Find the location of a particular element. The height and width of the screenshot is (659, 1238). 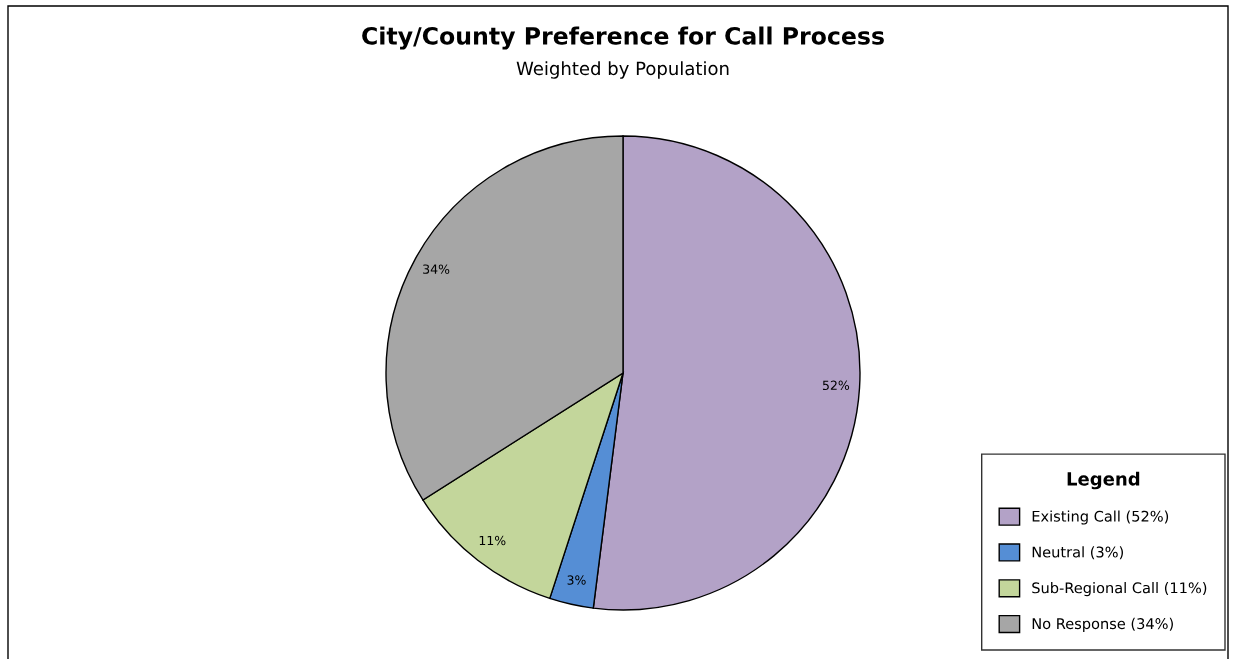

legend-label: No Response (34%) is located at coordinates (1102, 624).